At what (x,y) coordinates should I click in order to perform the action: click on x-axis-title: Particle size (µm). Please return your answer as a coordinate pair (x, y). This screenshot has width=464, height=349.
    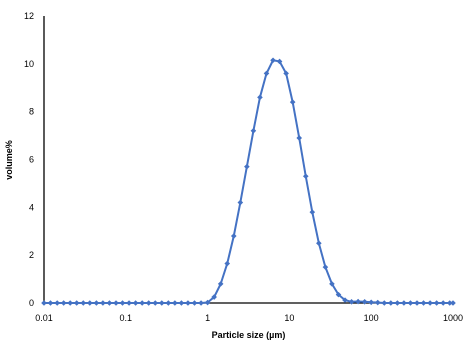
    Looking at the image, I should click on (249, 335).